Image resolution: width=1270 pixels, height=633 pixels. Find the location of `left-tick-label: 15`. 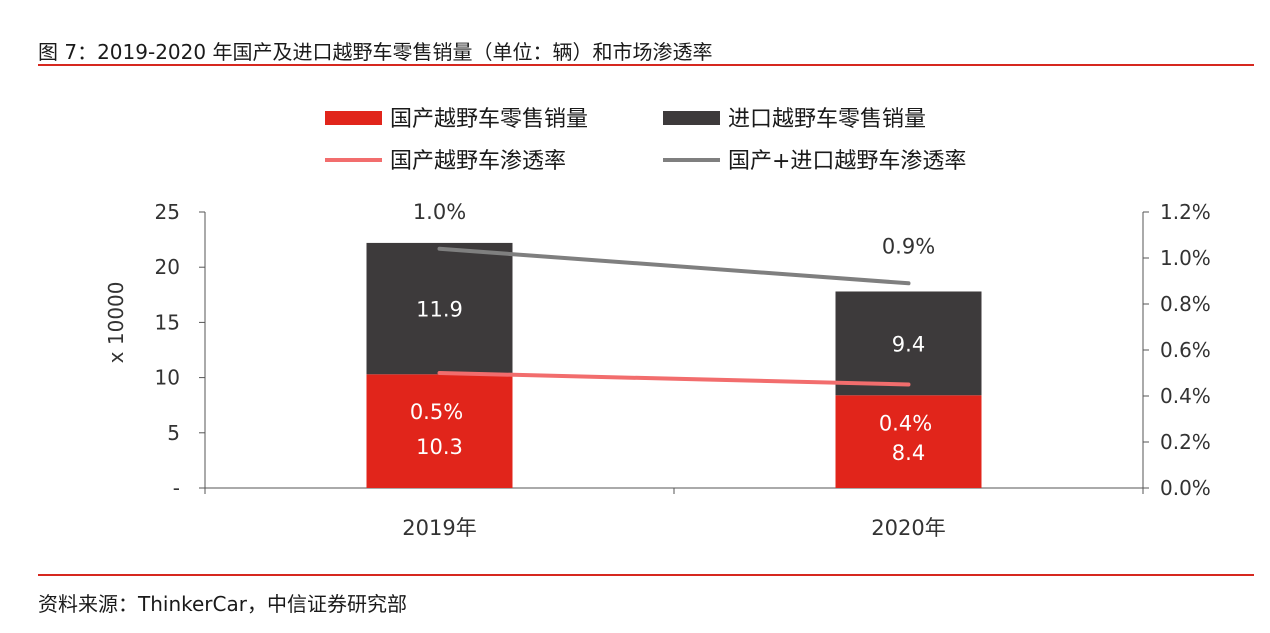

left-tick-label: 15 is located at coordinates (167, 322).